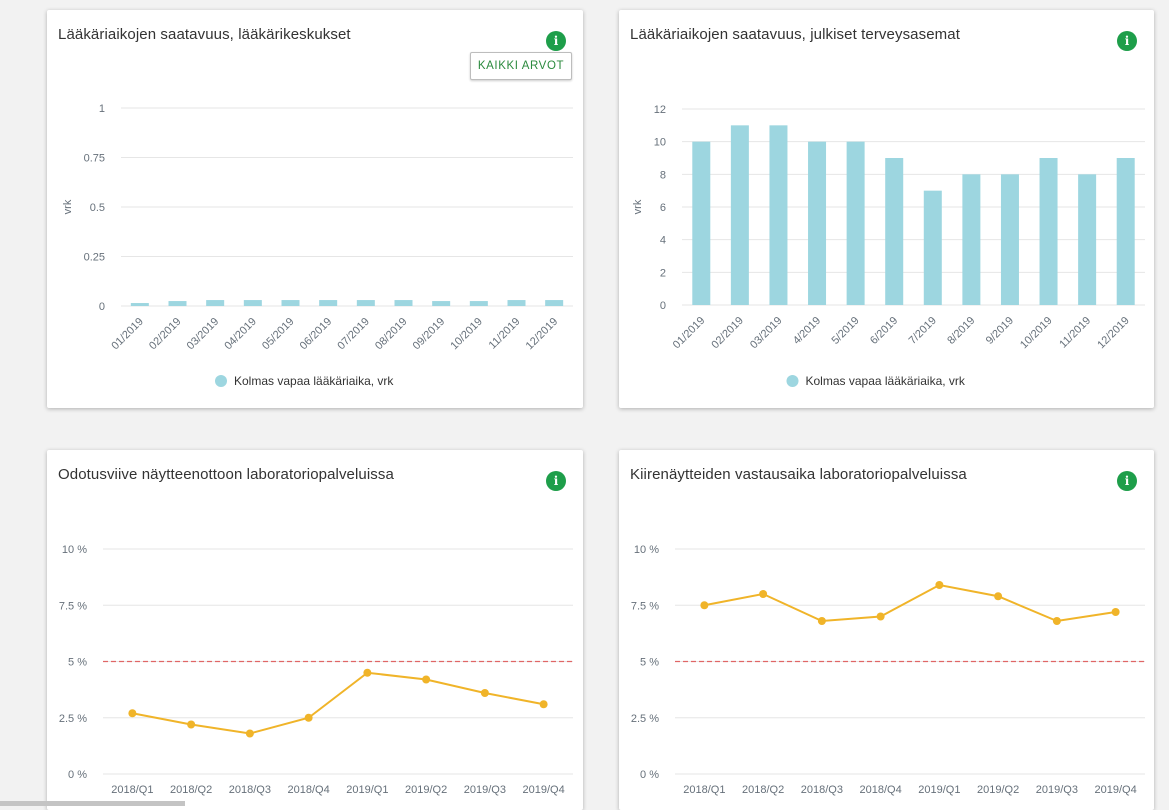 This screenshot has width=1169, height=810. What do you see at coordinates (766, 333) in the screenshot?
I see `x-tick-label: 03/2019` at bounding box center [766, 333].